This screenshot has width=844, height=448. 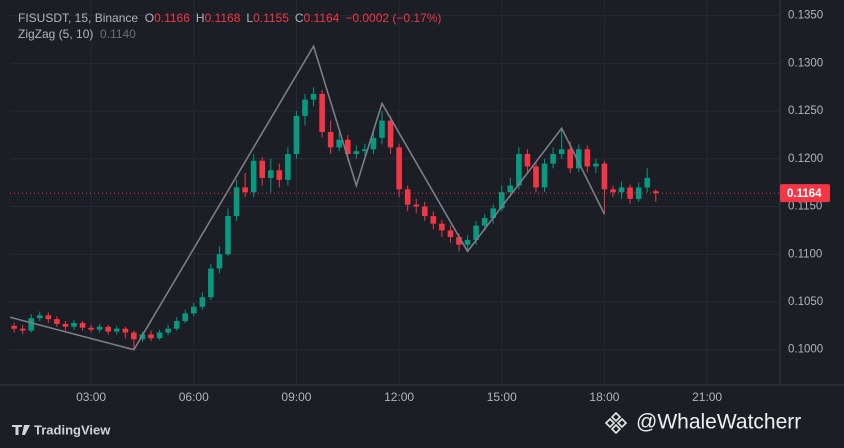 What do you see at coordinates (805, 302) in the screenshot?
I see `y-tick-label: 0.1050` at bounding box center [805, 302].